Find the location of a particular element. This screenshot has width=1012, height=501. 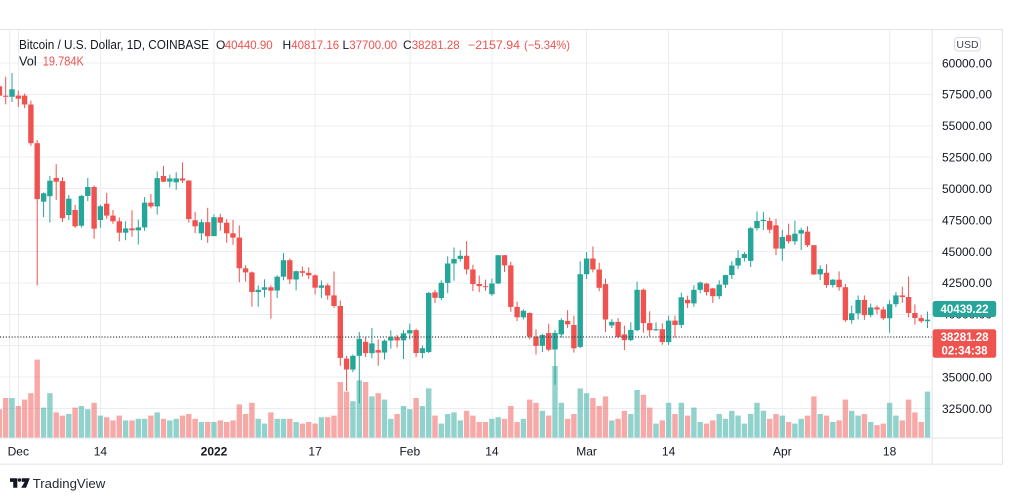

svg-text: L is located at coordinates (346, 45).